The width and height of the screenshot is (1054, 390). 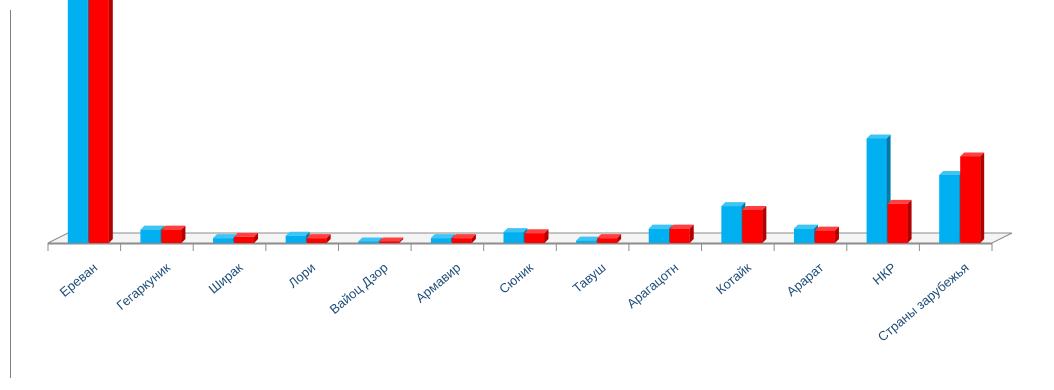 I want to click on category-label: Арагацотн, so click(x=652, y=285).